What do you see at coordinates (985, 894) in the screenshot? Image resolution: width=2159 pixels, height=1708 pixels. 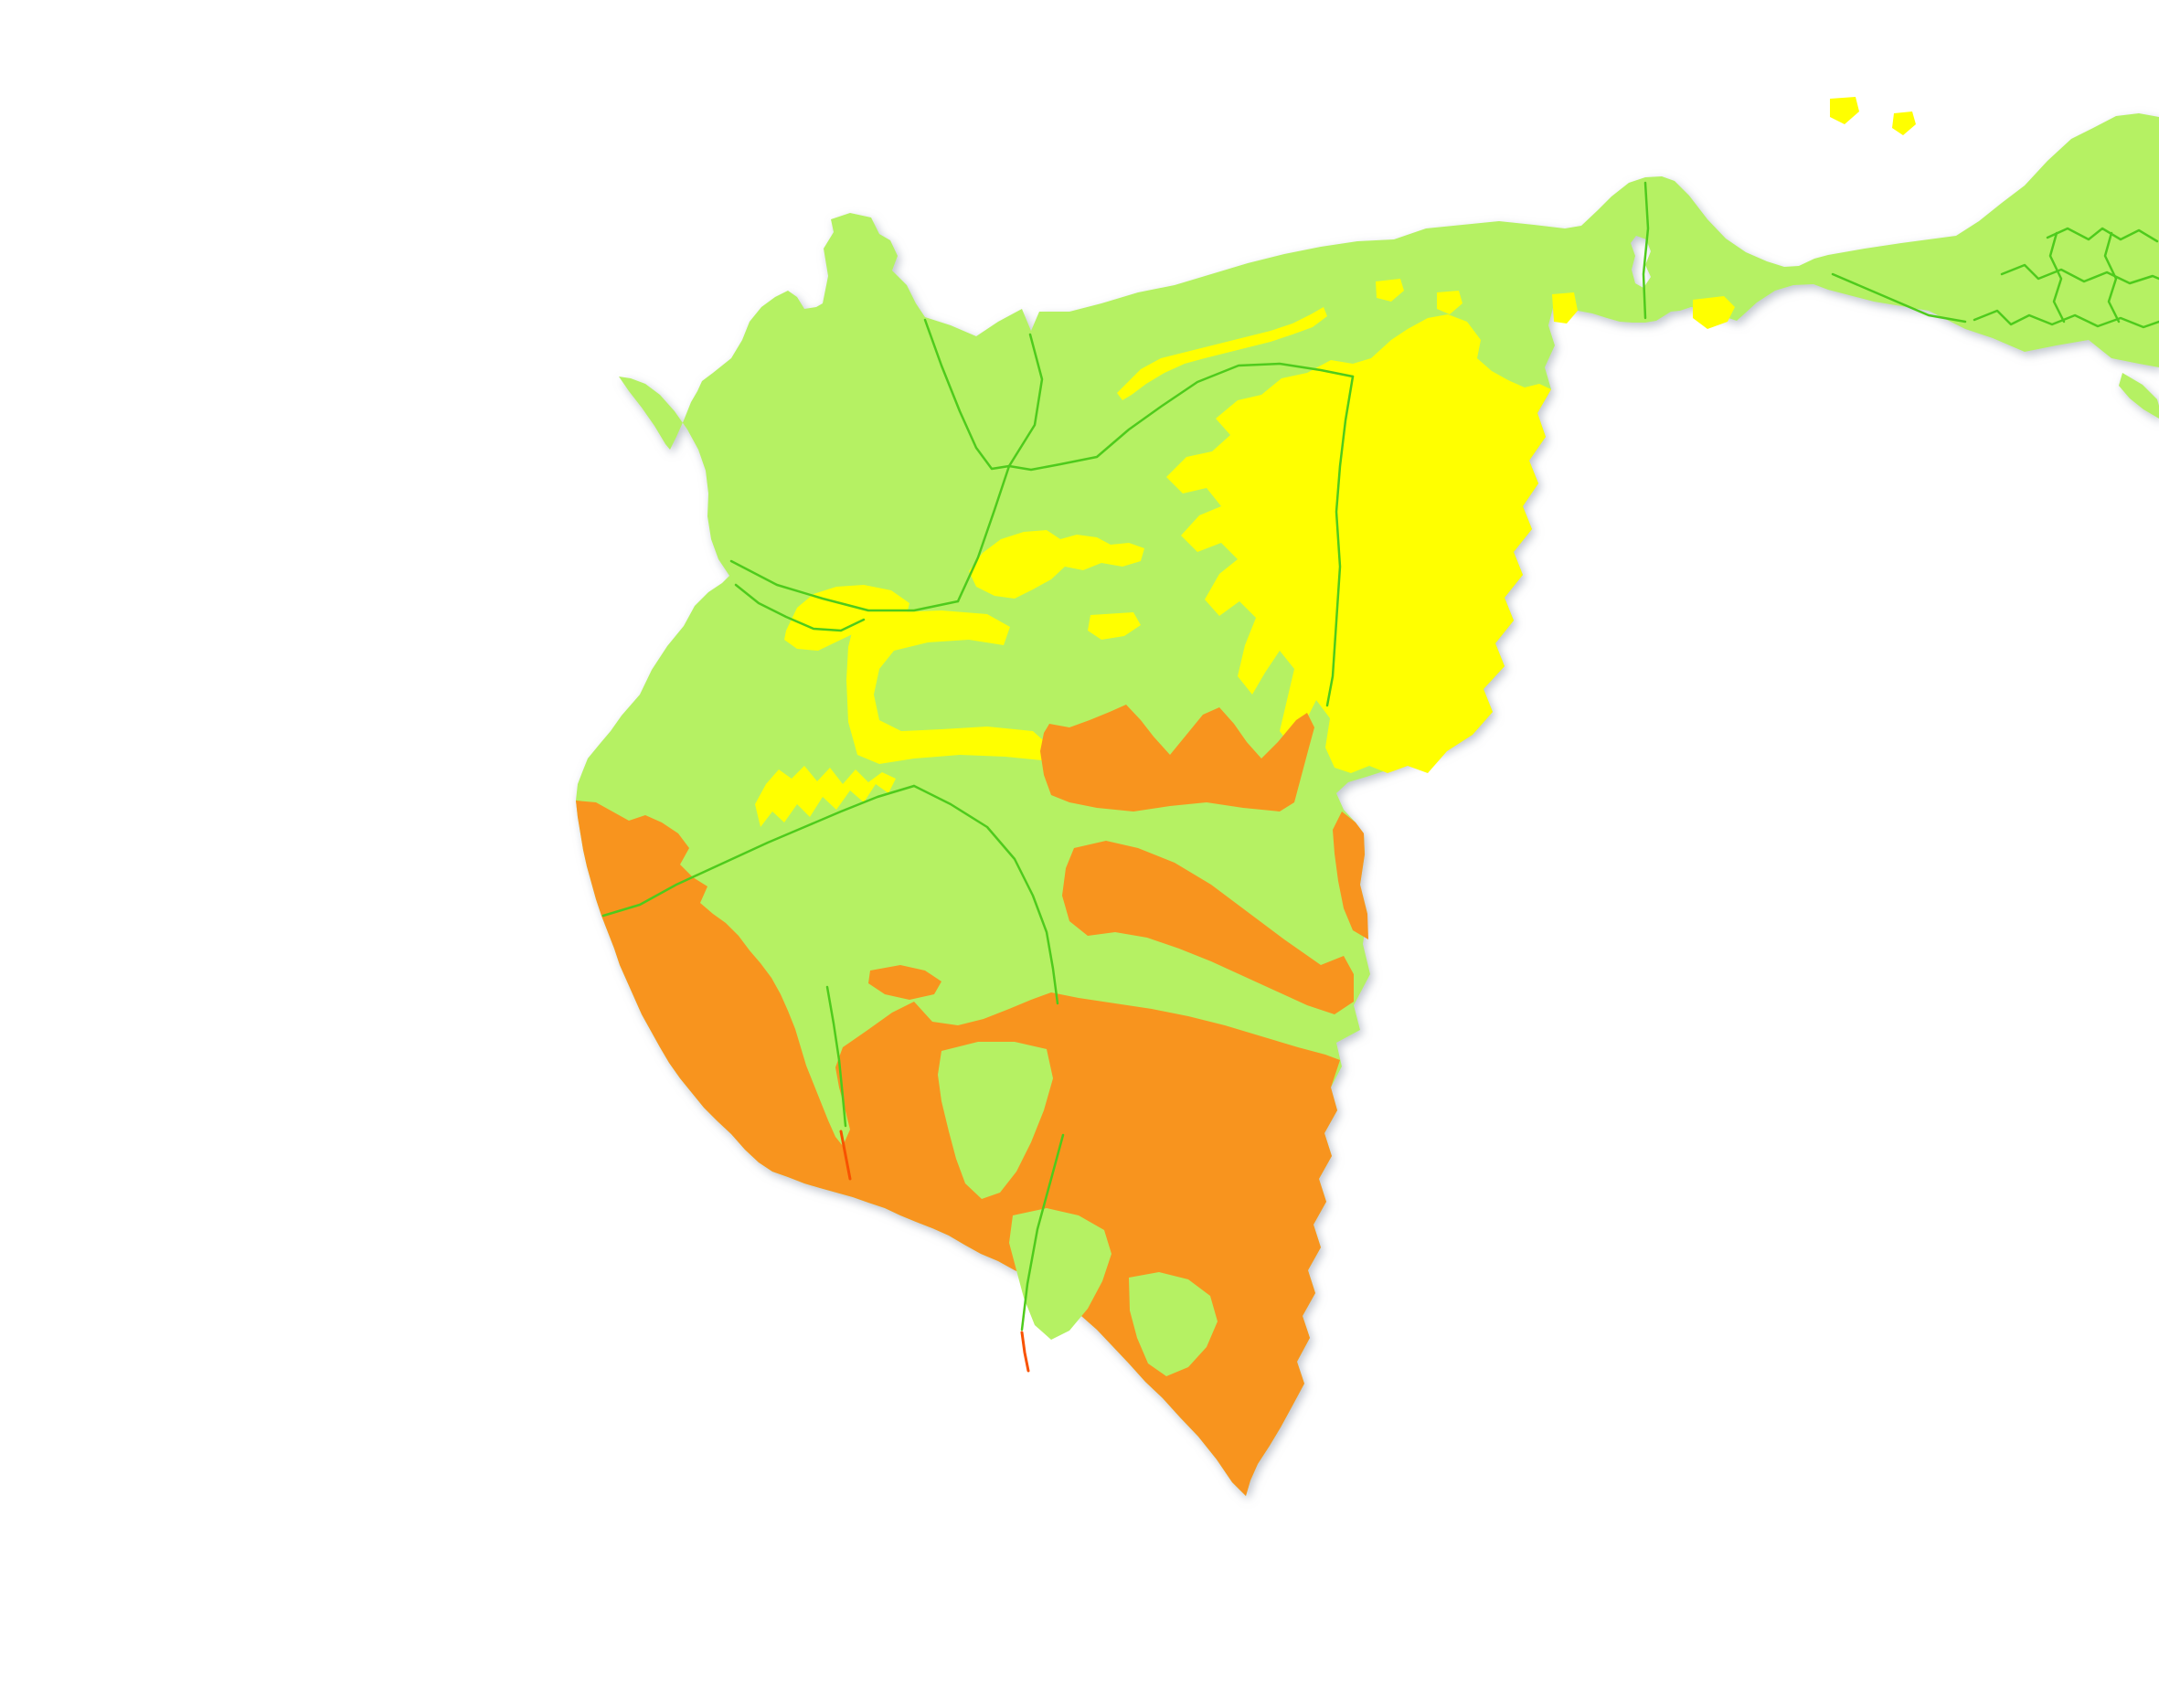 I see `district-line-valley-diagonal` at bounding box center [985, 894].